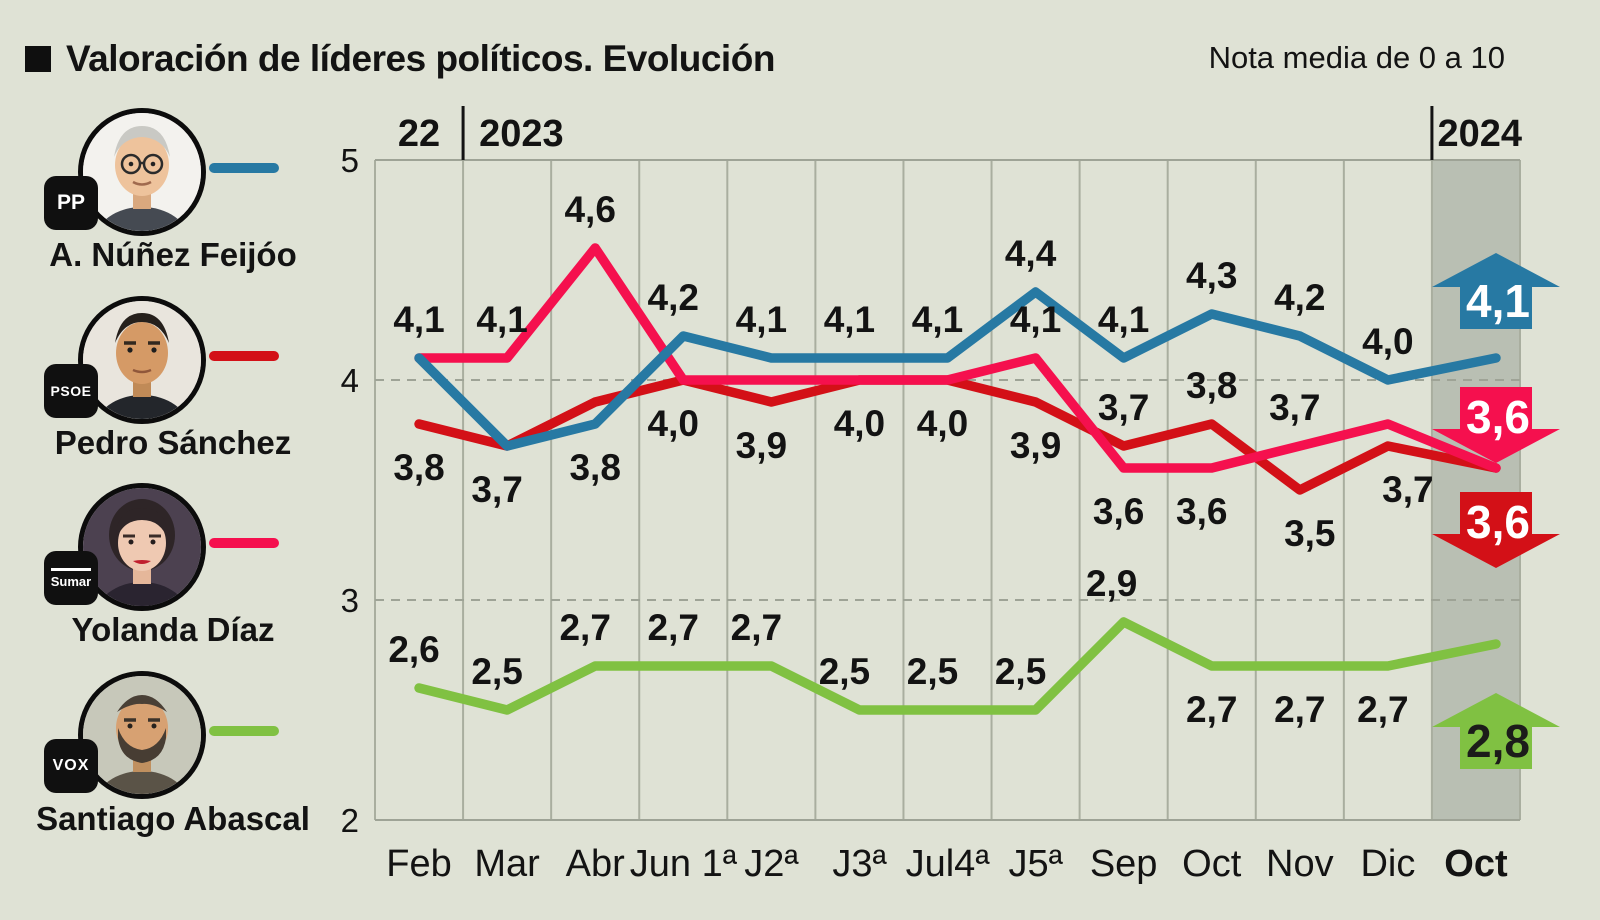 The width and height of the screenshot is (1600, 920). I want to click on arrow-value-abascal: 2,8, so click(1498, 741).